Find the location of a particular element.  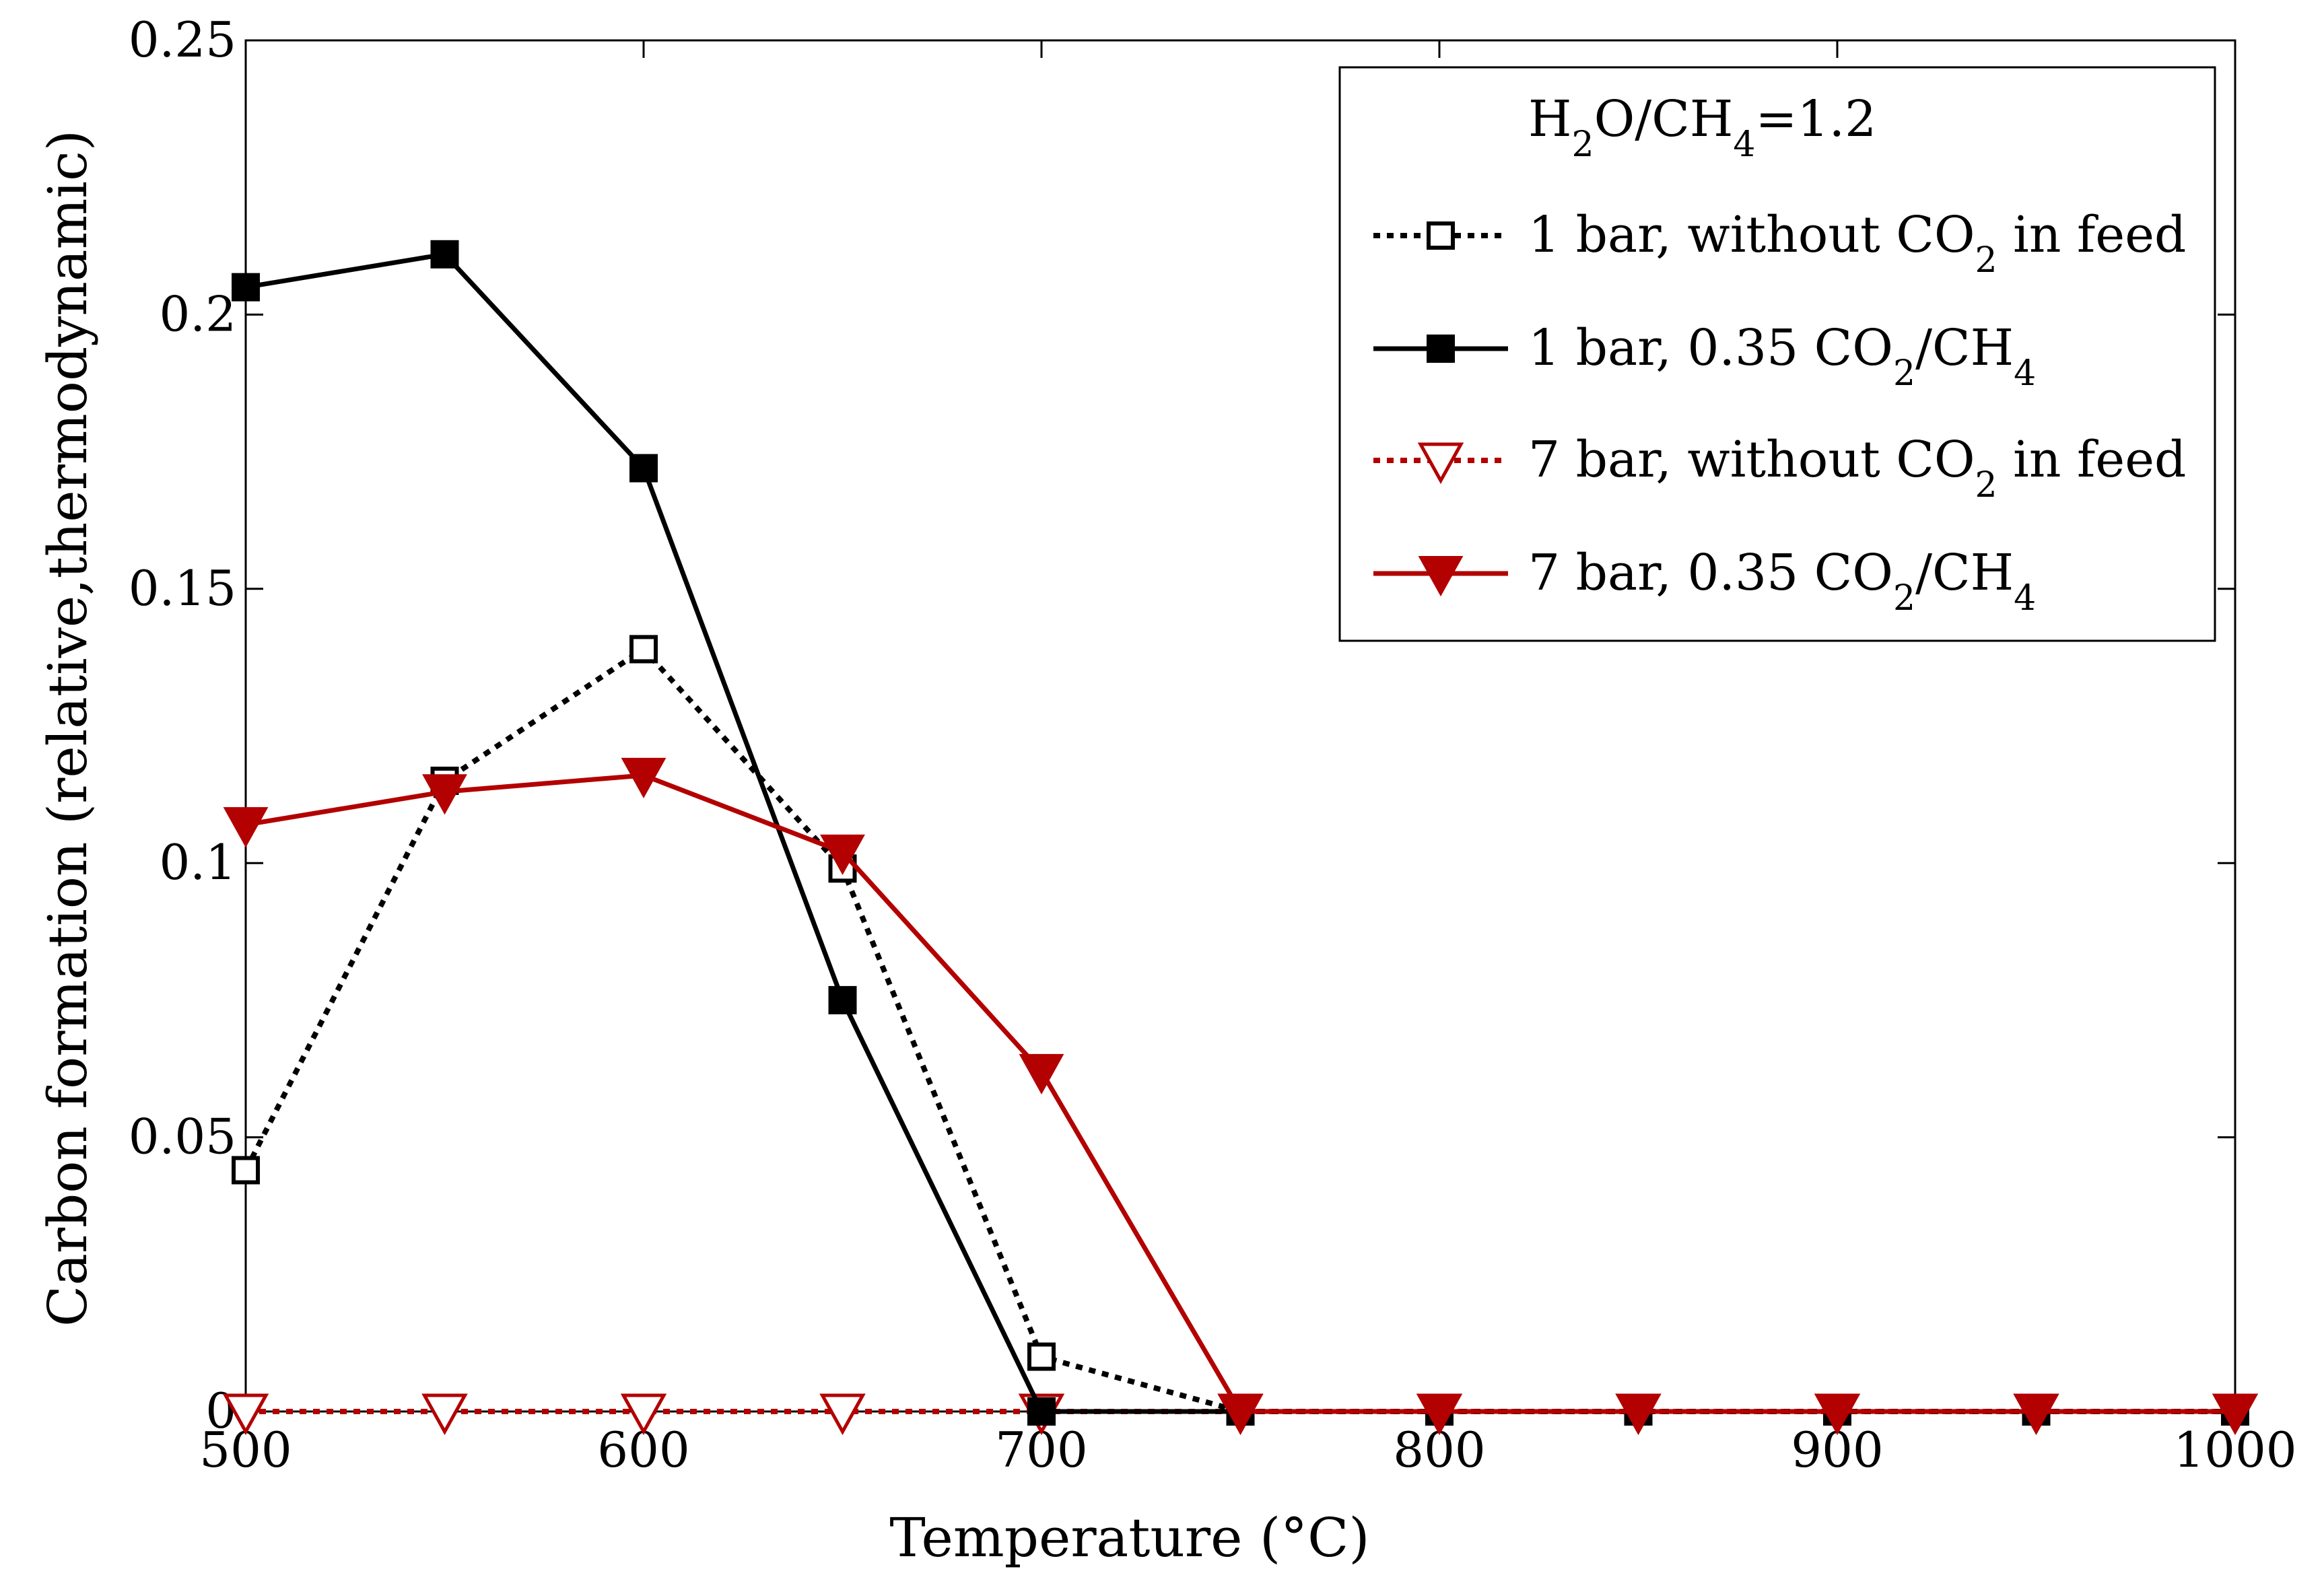

legend-entry: 7 bar, 0.35 CO2/CH4 is located at coordinates (1704, 581).